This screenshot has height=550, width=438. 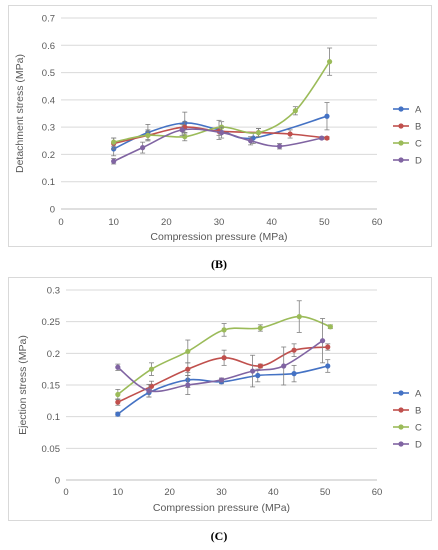 What do you see at coordinates (23, 385) in the screenshot?
I see `y-axis-label: Ejection stress (MPa)` at bounding box center [23, 385].